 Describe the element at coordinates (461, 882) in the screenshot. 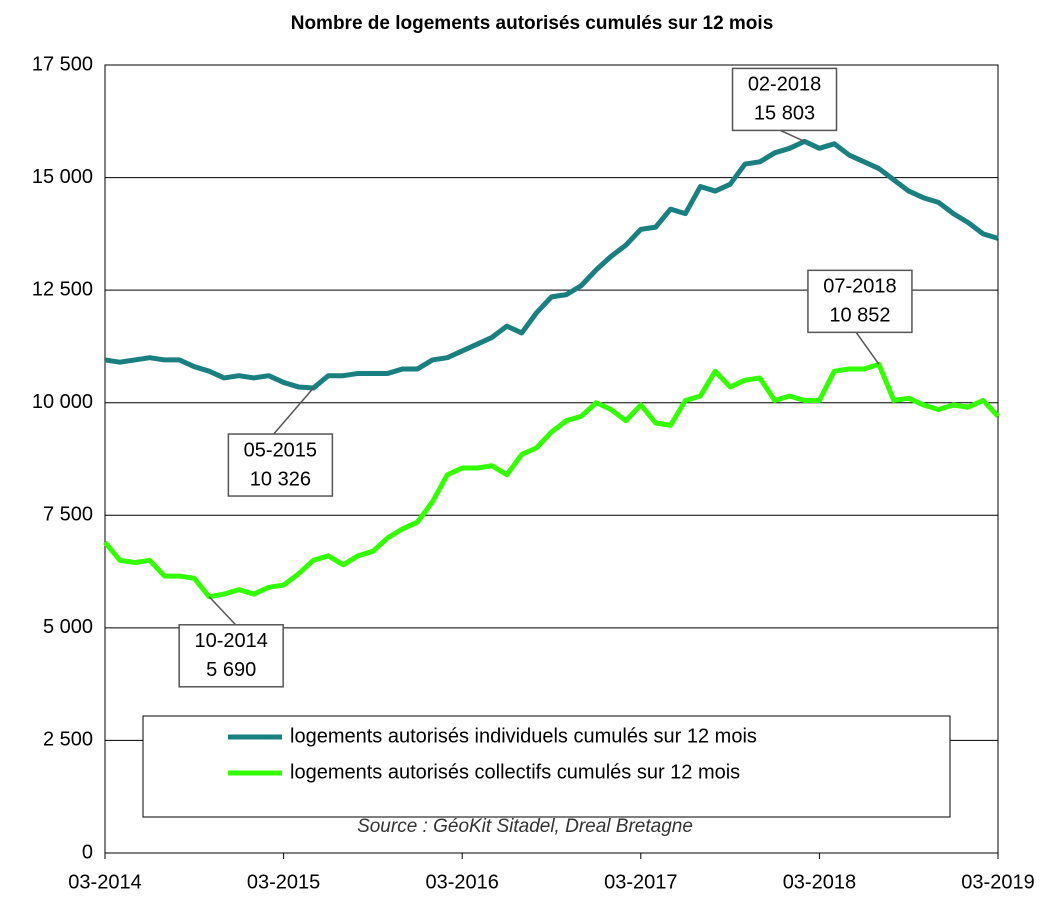

I see `x-tick-label: 03-2016` at that location.